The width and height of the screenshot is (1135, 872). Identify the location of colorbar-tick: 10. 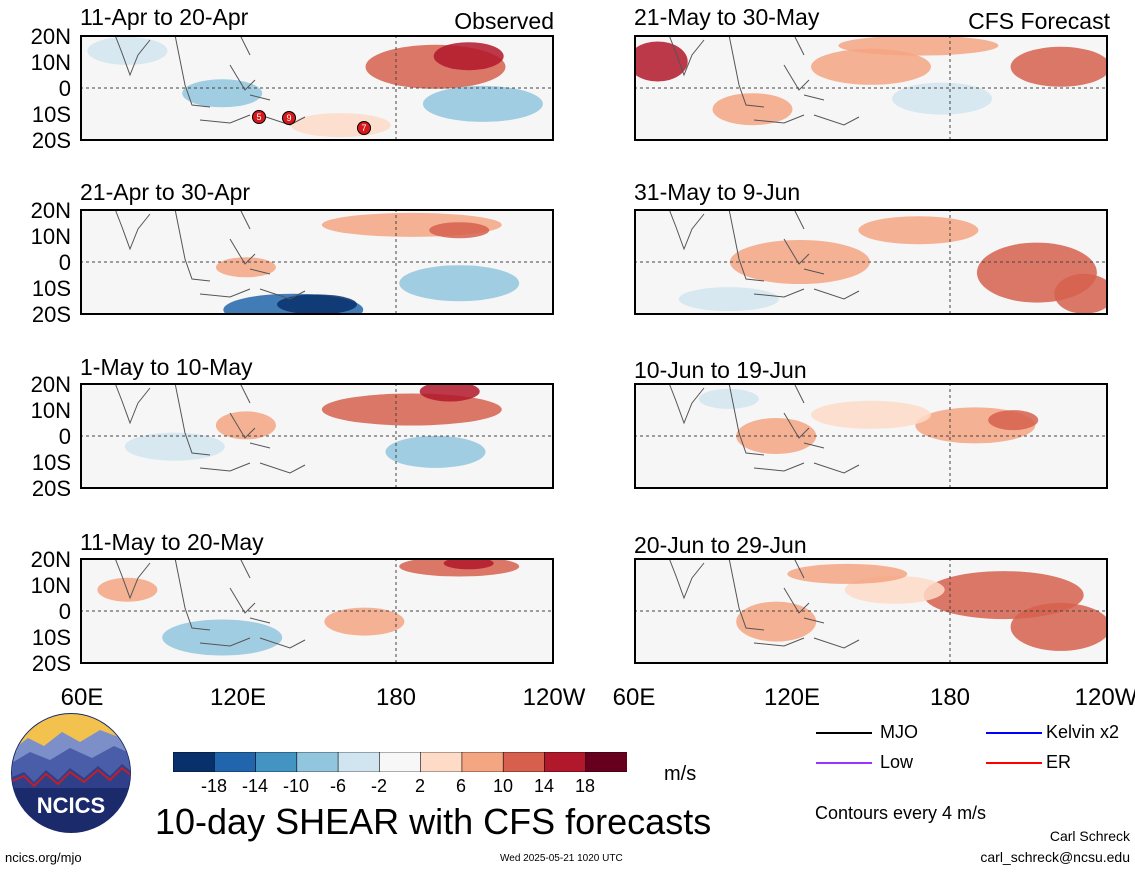
(503, 786).